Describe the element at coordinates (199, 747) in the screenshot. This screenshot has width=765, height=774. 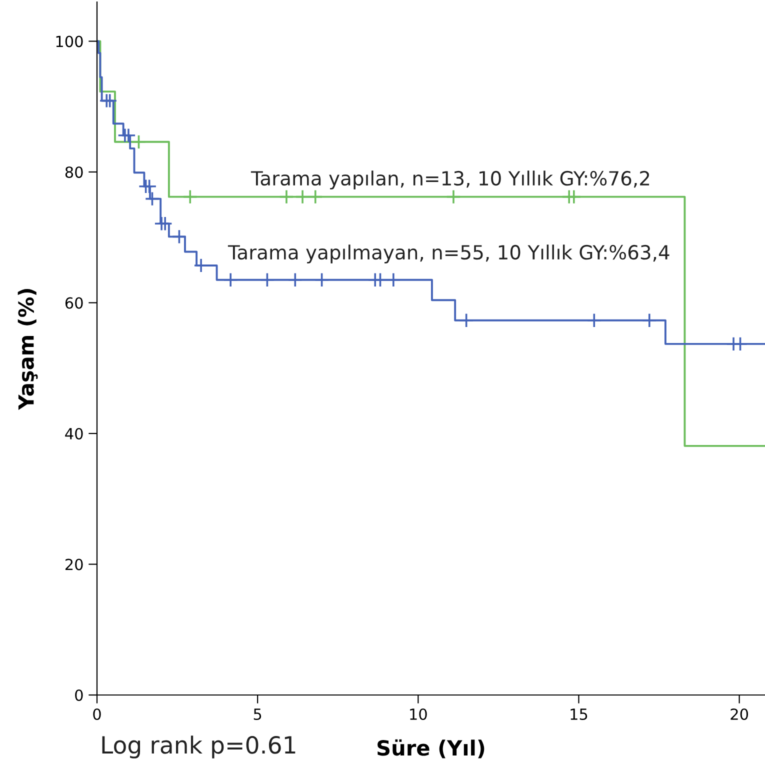
I see `text: Log rank p=0.61` at that location.